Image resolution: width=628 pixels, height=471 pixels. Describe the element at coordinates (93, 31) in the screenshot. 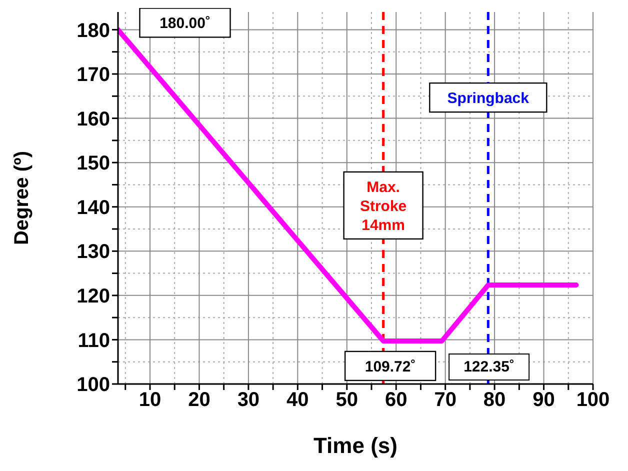

I see `y-tick-label: 180` at that location.